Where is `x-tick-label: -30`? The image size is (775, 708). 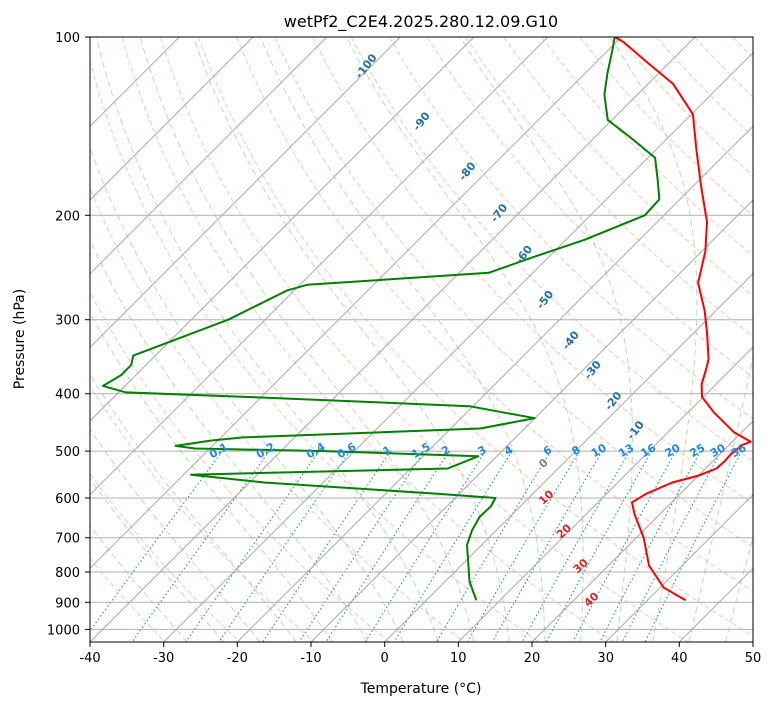
x-tick-label: -30 is located at coordinates (163, 658).